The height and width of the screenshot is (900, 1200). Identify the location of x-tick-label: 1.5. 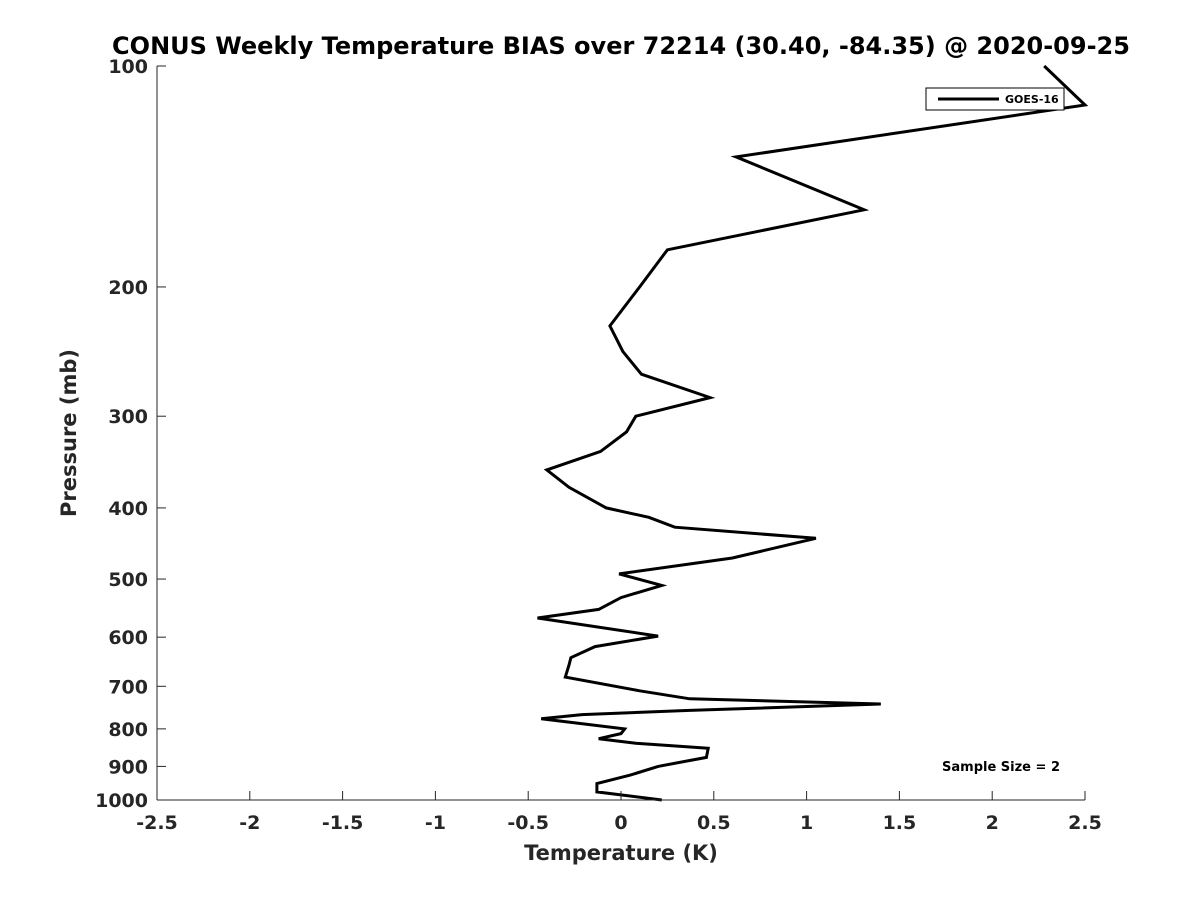
(900, 823).